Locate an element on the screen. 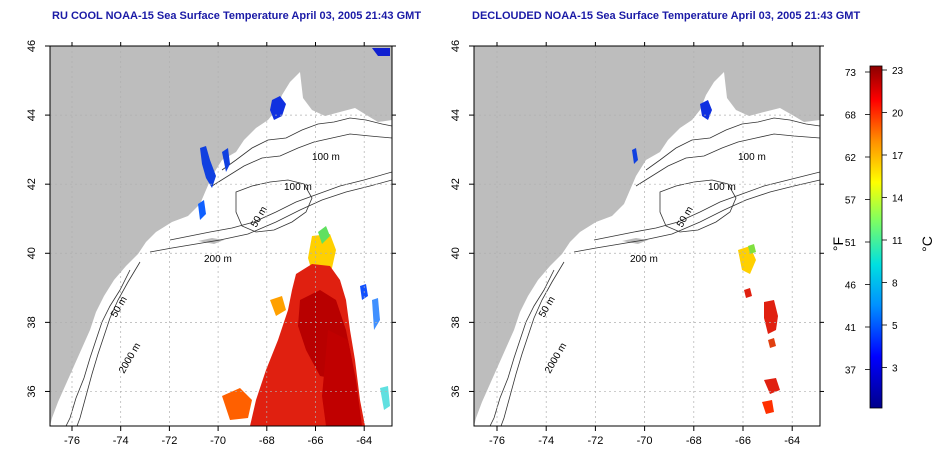 The image size is (950, 475). colorbar-f-label: 62 is located at coordinates (851, 158).